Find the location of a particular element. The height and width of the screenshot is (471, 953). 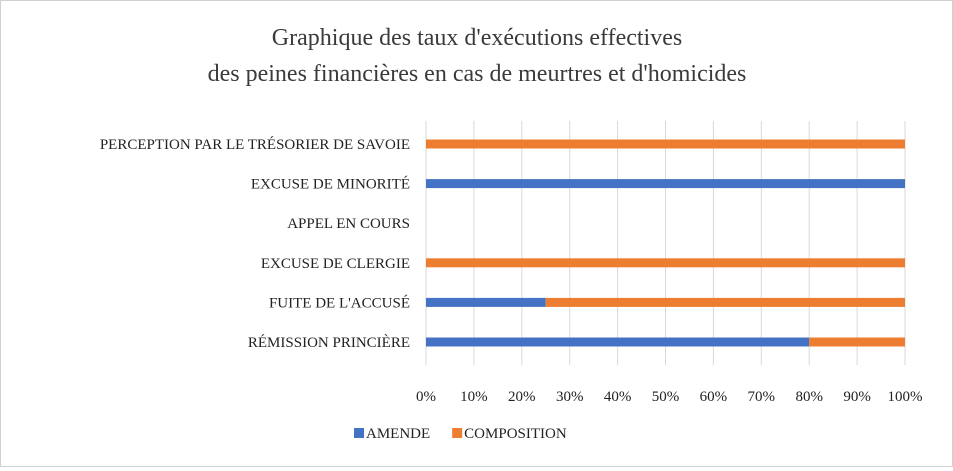

category-label: APPEL EN COURS is located at coordinates (348, 224).